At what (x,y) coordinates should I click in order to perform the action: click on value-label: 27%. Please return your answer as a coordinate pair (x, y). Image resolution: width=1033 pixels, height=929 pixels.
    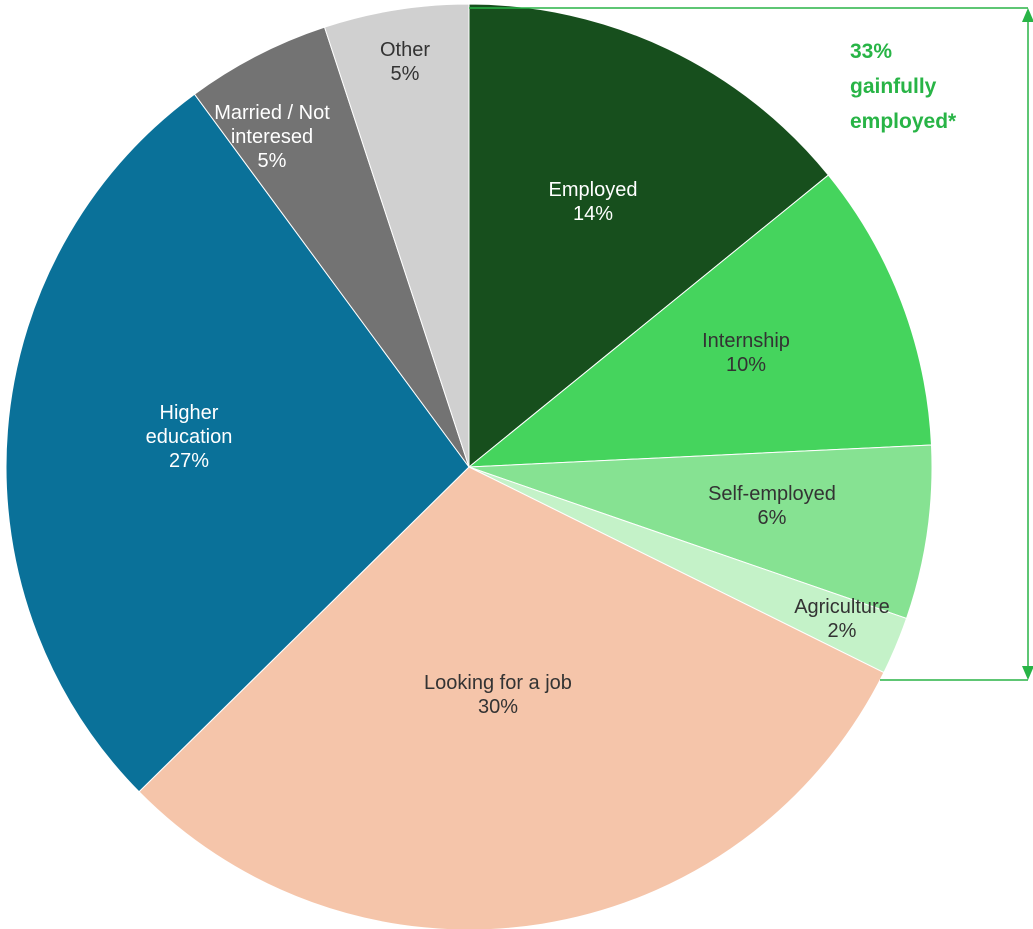
    Looking at the image, I should click on (189, 461).